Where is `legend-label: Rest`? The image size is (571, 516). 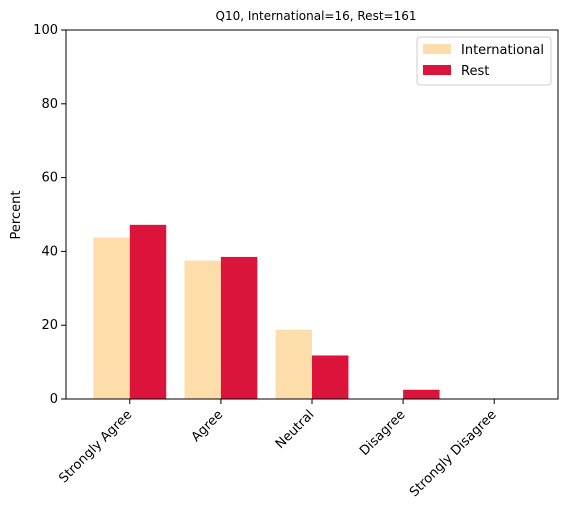
legend-label: Rest is located at coordinates (475, 71).